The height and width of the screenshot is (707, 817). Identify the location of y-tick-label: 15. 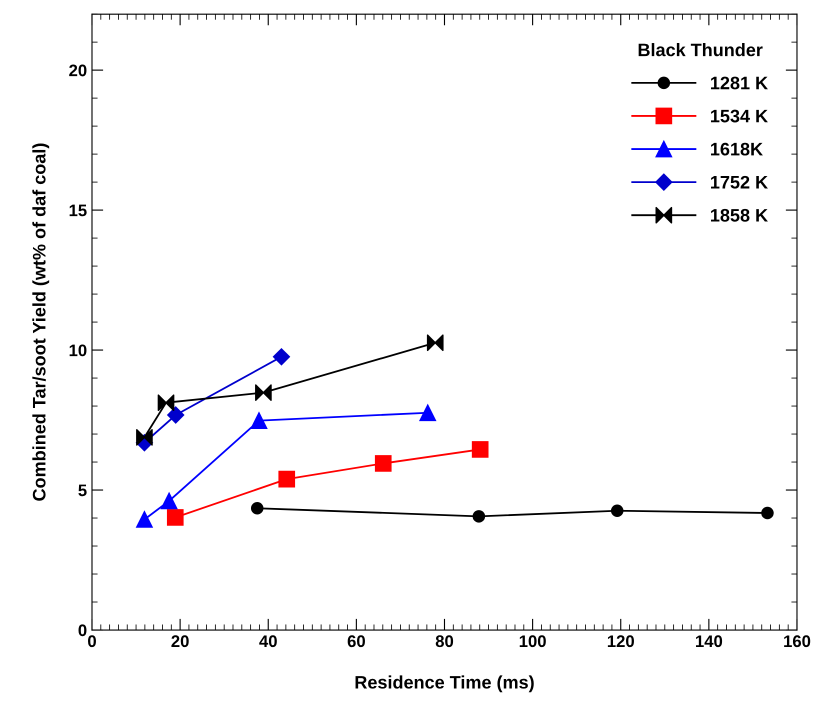
(78, 210).